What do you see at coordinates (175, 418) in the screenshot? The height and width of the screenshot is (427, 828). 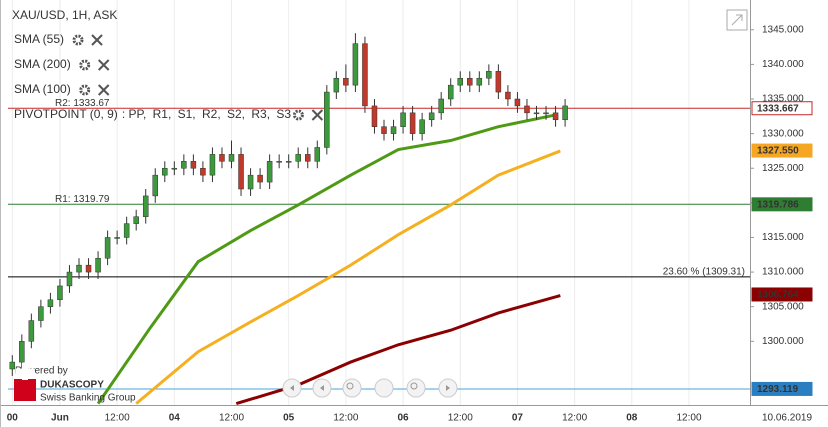 I see `x-tick-label: 04` at bounding box center [175, 418].